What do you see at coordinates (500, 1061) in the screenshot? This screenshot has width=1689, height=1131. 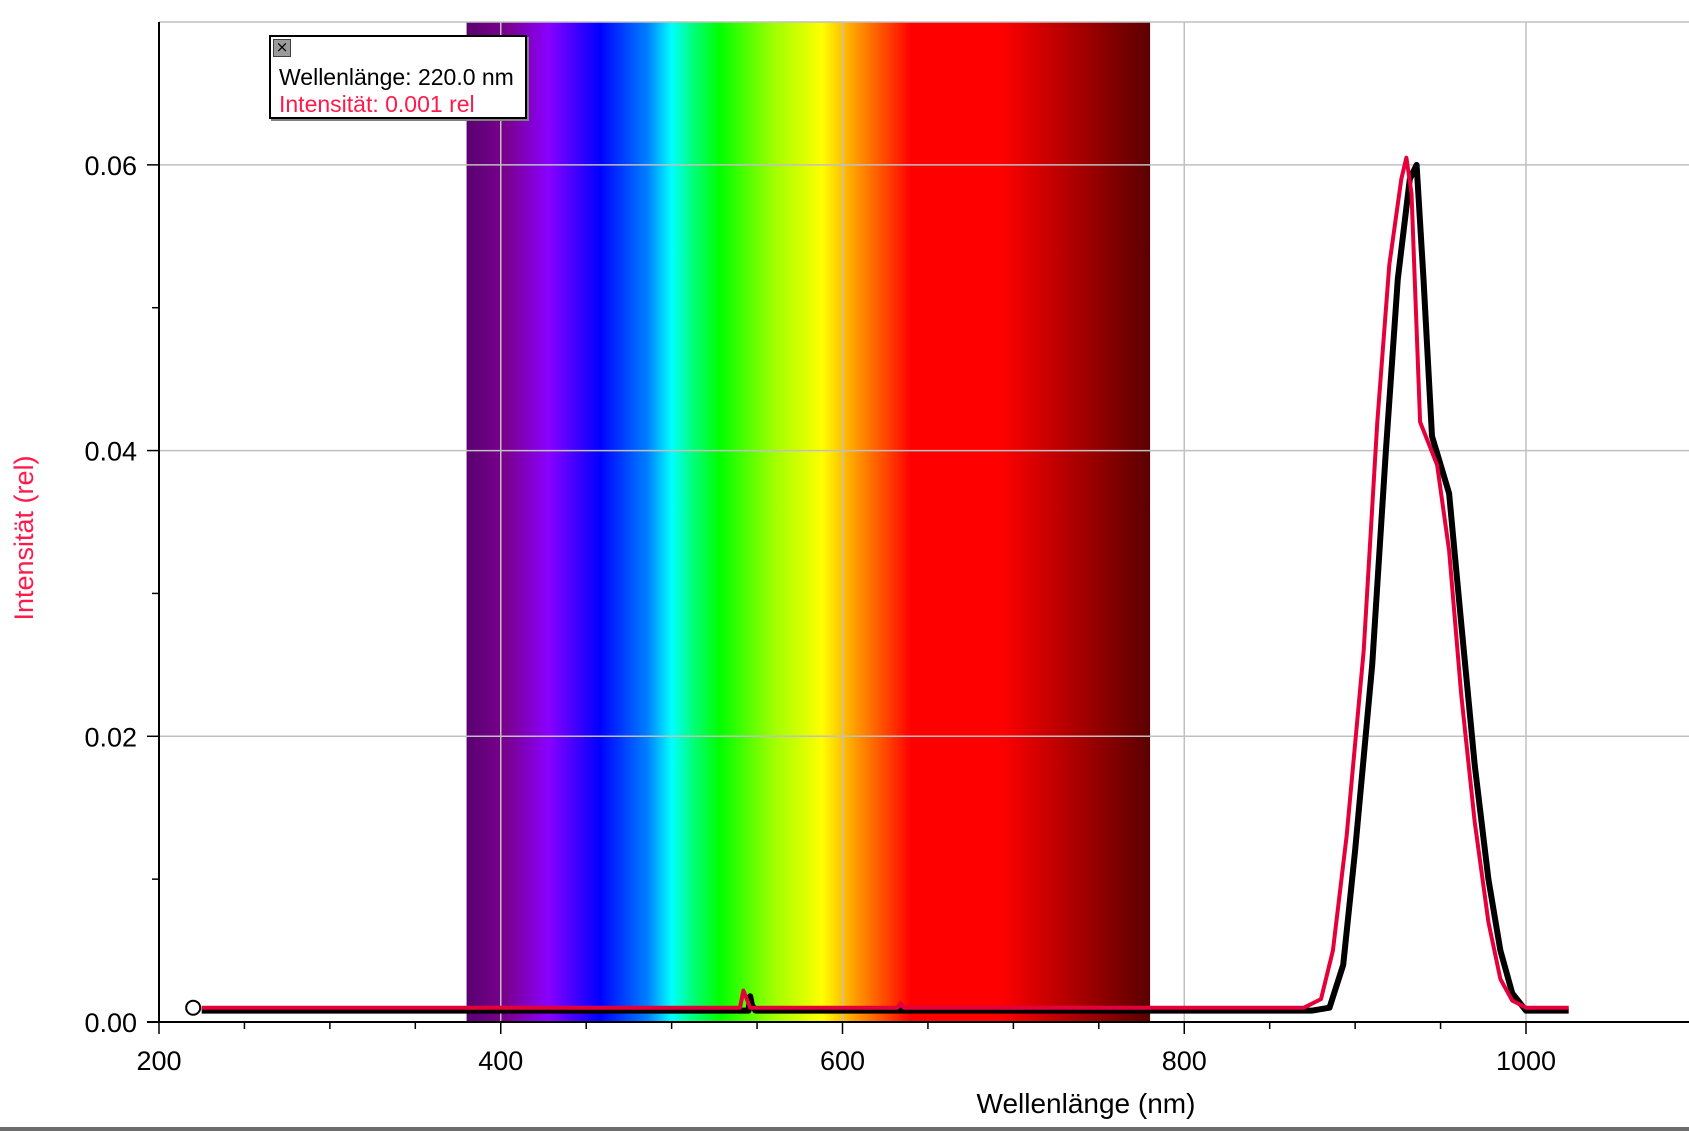 I see `x-tick-label: 400` at bounding box center [500, 1061].